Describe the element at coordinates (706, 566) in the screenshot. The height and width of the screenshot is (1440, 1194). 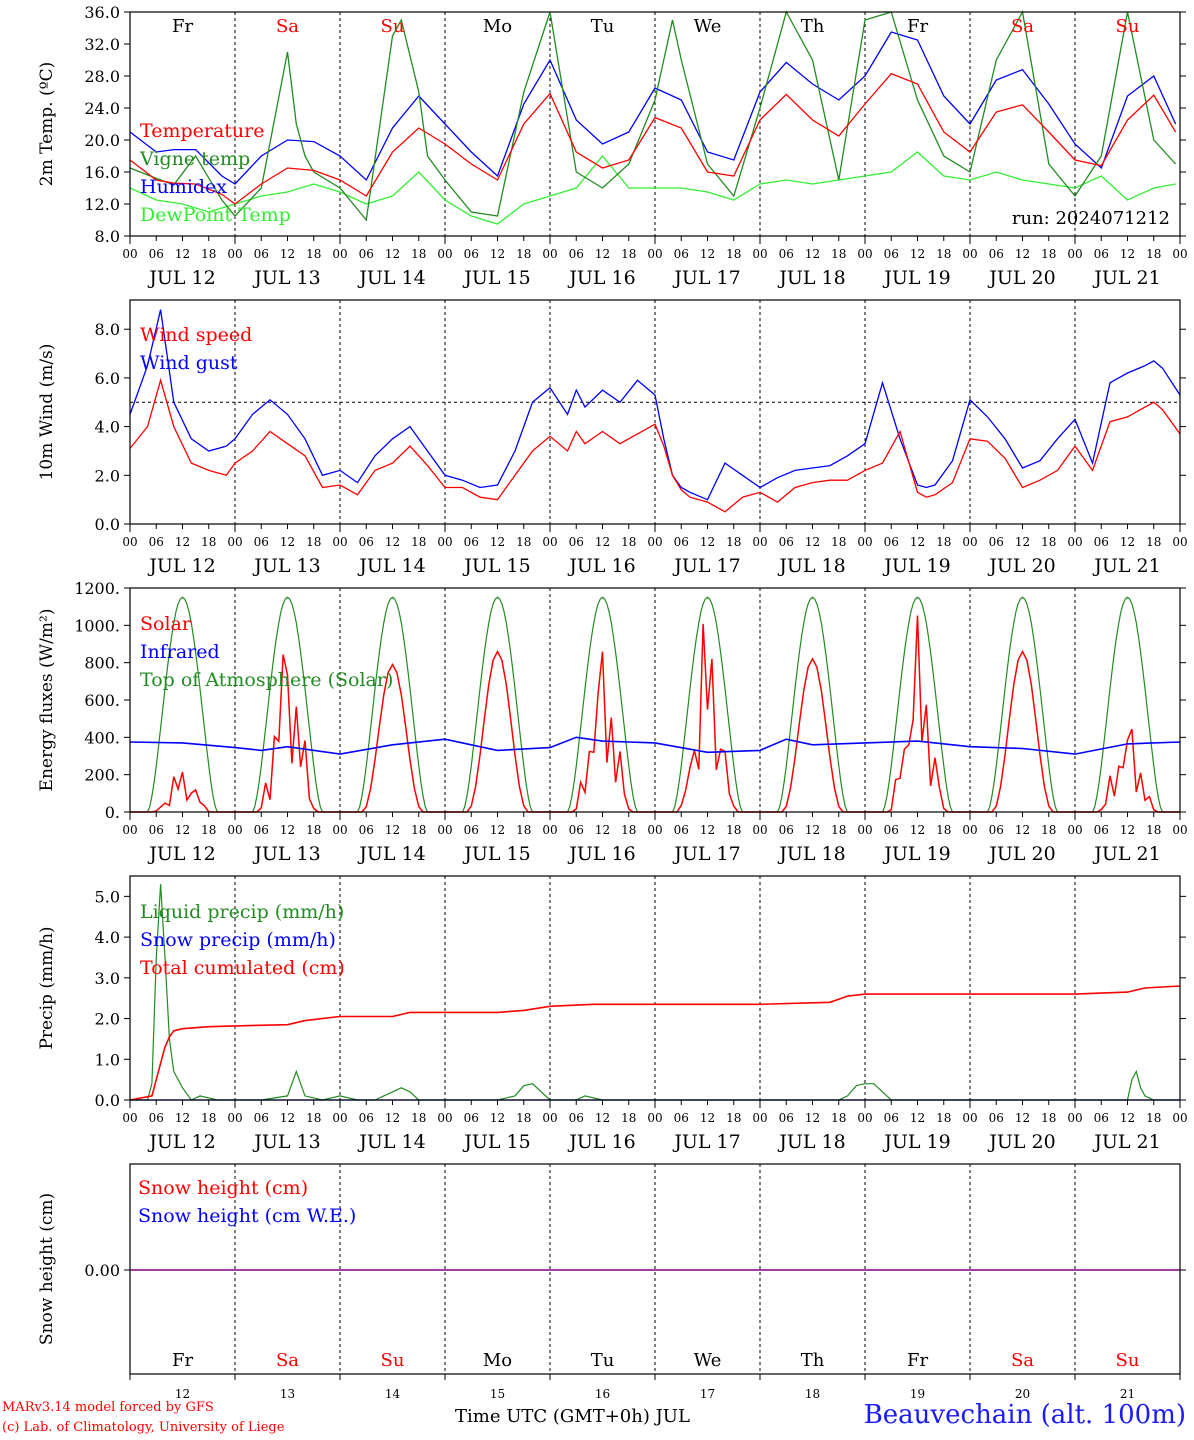
I see `date-label: JUL 17` at that location.